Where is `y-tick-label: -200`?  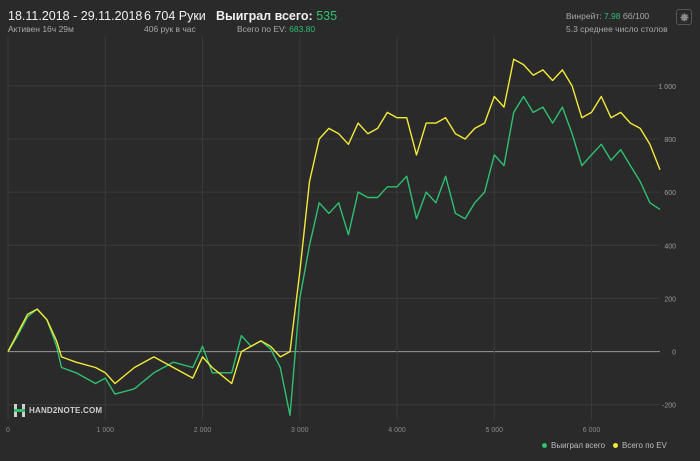
y-tick-label: -200 is located at coordinates (669, 406).